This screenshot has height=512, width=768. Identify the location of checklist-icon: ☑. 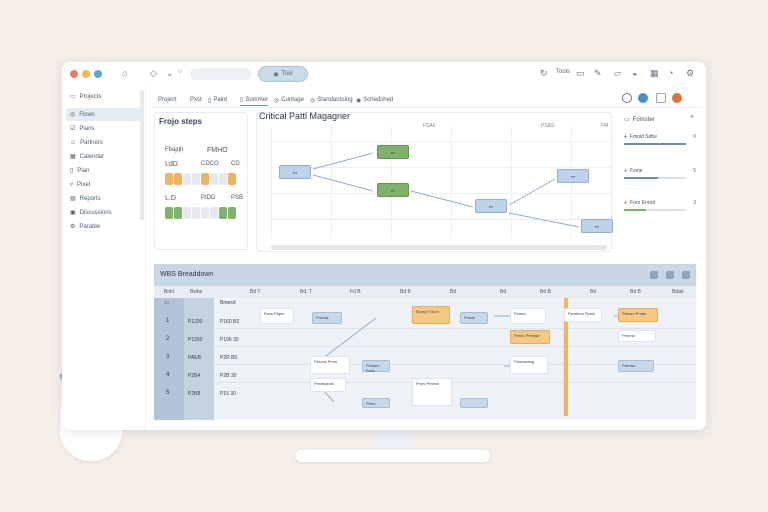
(73, 129).